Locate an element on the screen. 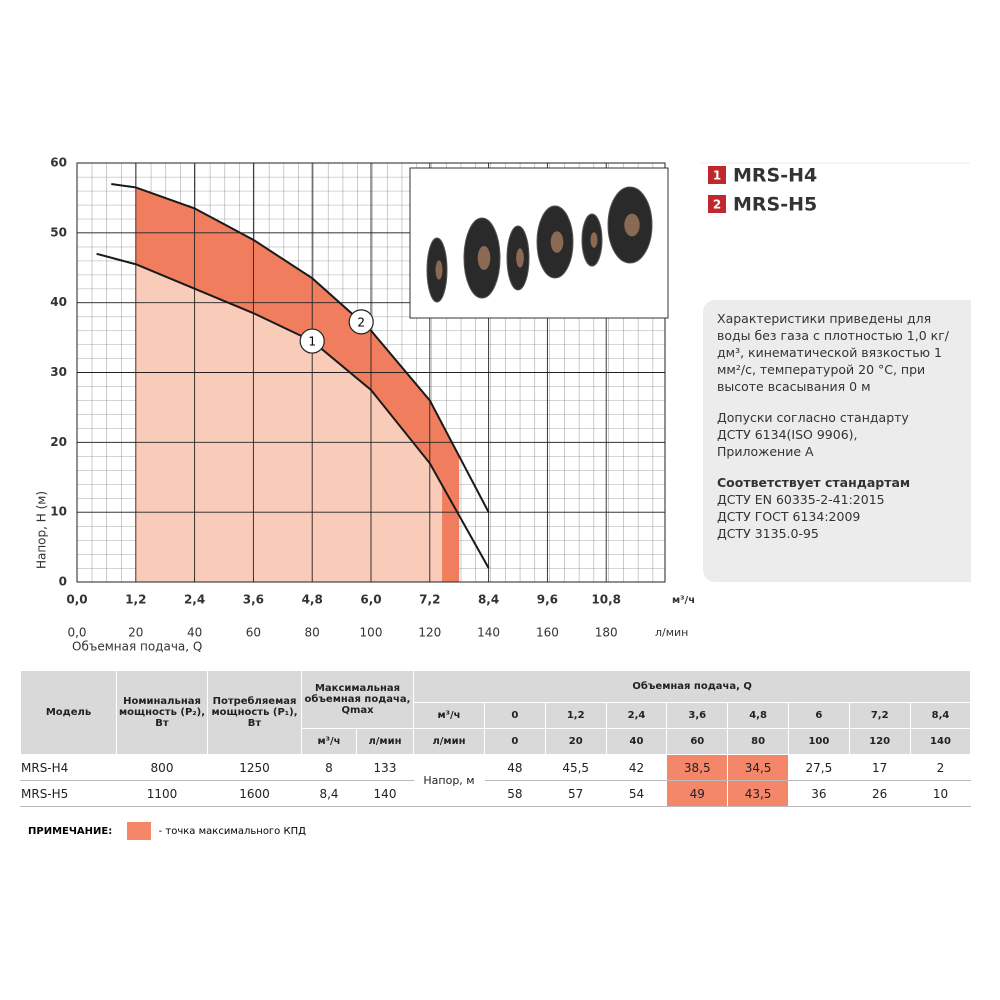 This screenshot has height=1000, width=1000. cell: 800 is located at coordinates (162, 767).